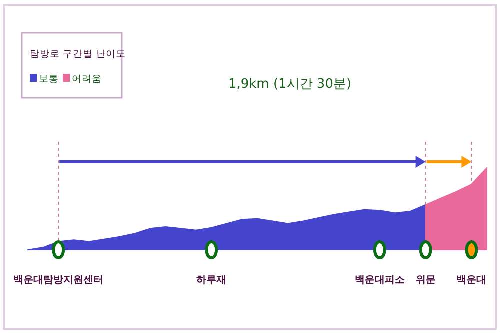 The height and width of the screenshot is (334, 500). I want to click on x-tick-label: 백운대피소, so click(379, 280).